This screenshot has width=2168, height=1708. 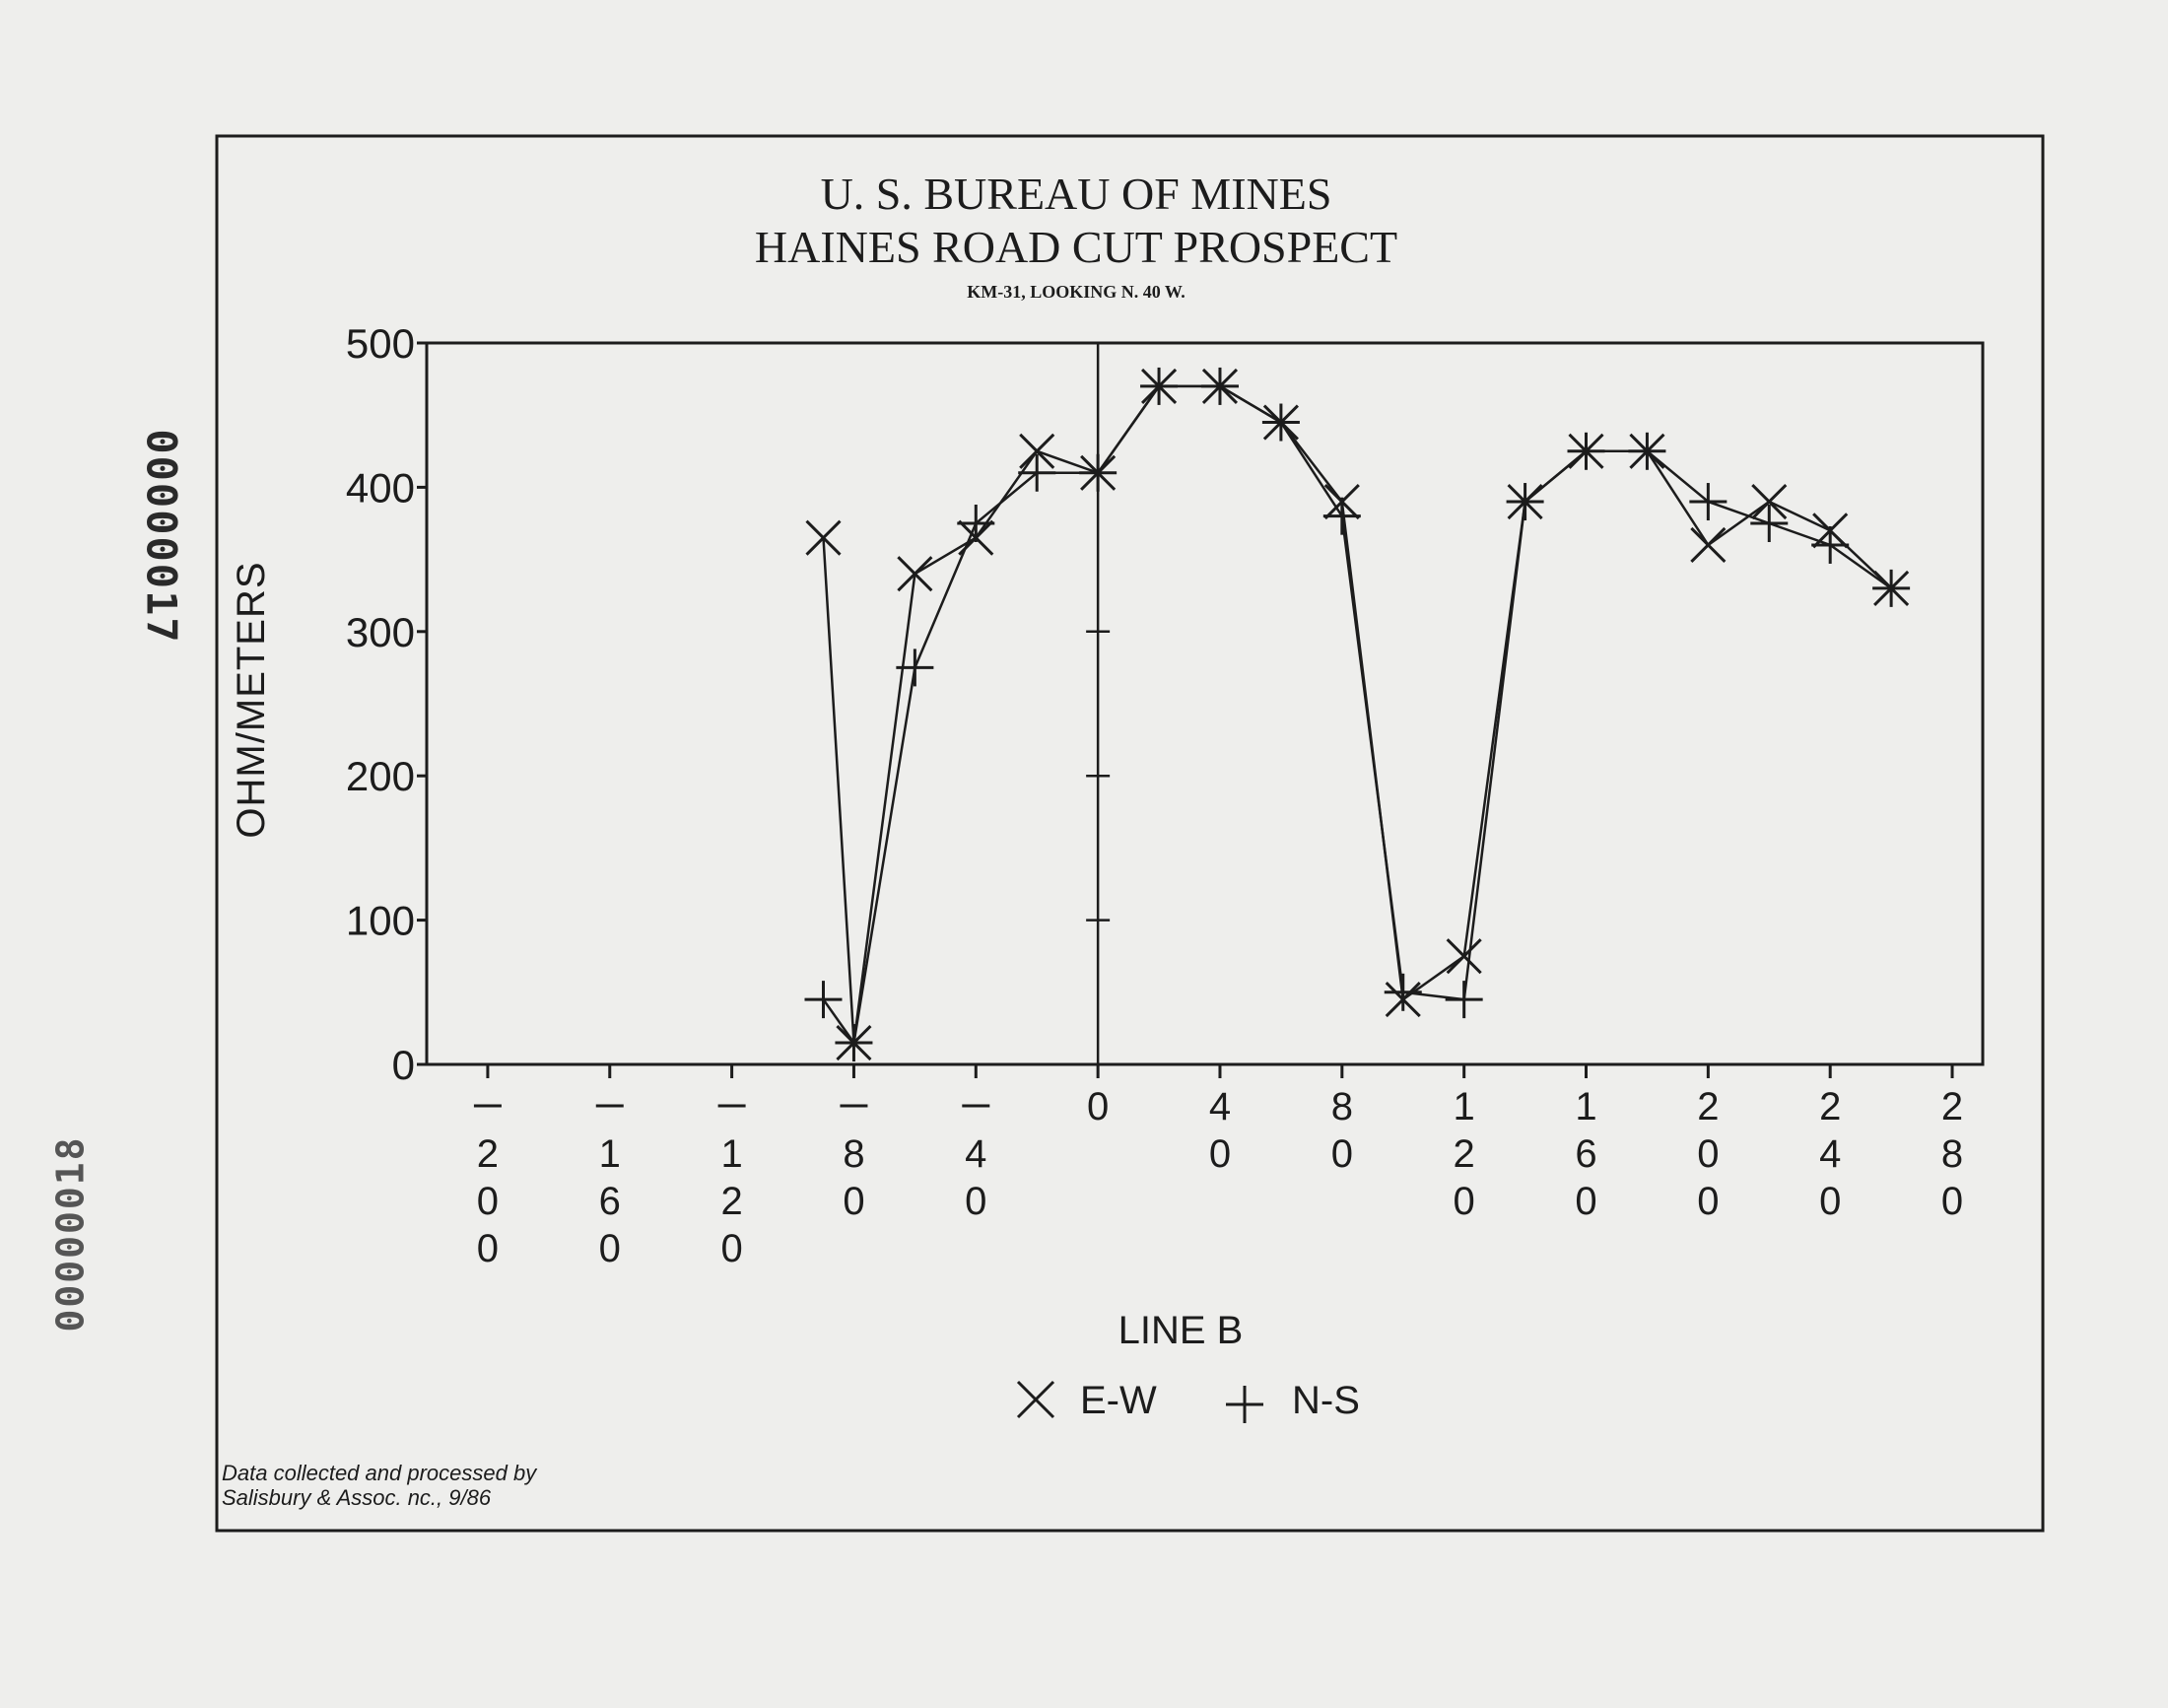 What do you see at coordinates (380, 487) in the screenshot?
I see `y-tick-label: 400` at bounding box center [380, 487].